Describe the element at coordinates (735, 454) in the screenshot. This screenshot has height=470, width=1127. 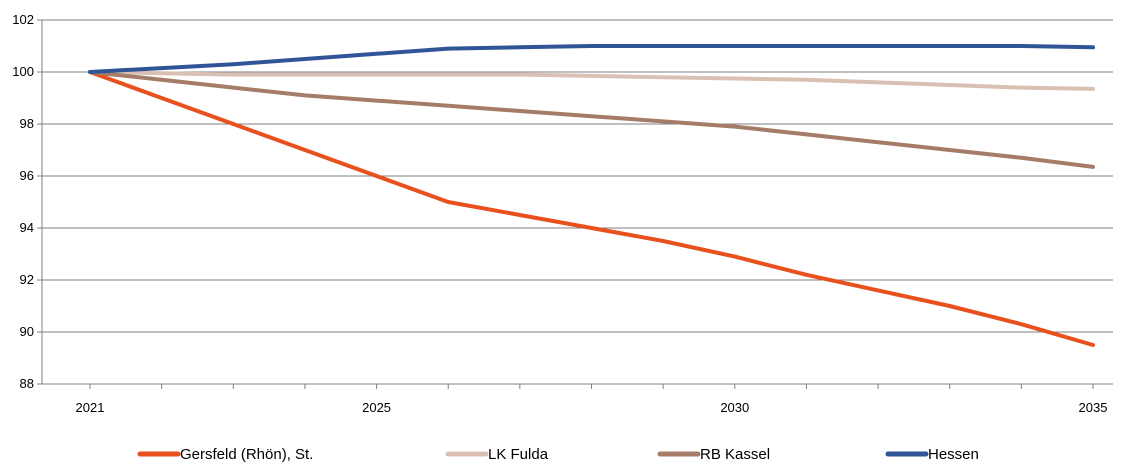
I see `legend-label-2: RB Kassel` at that location.